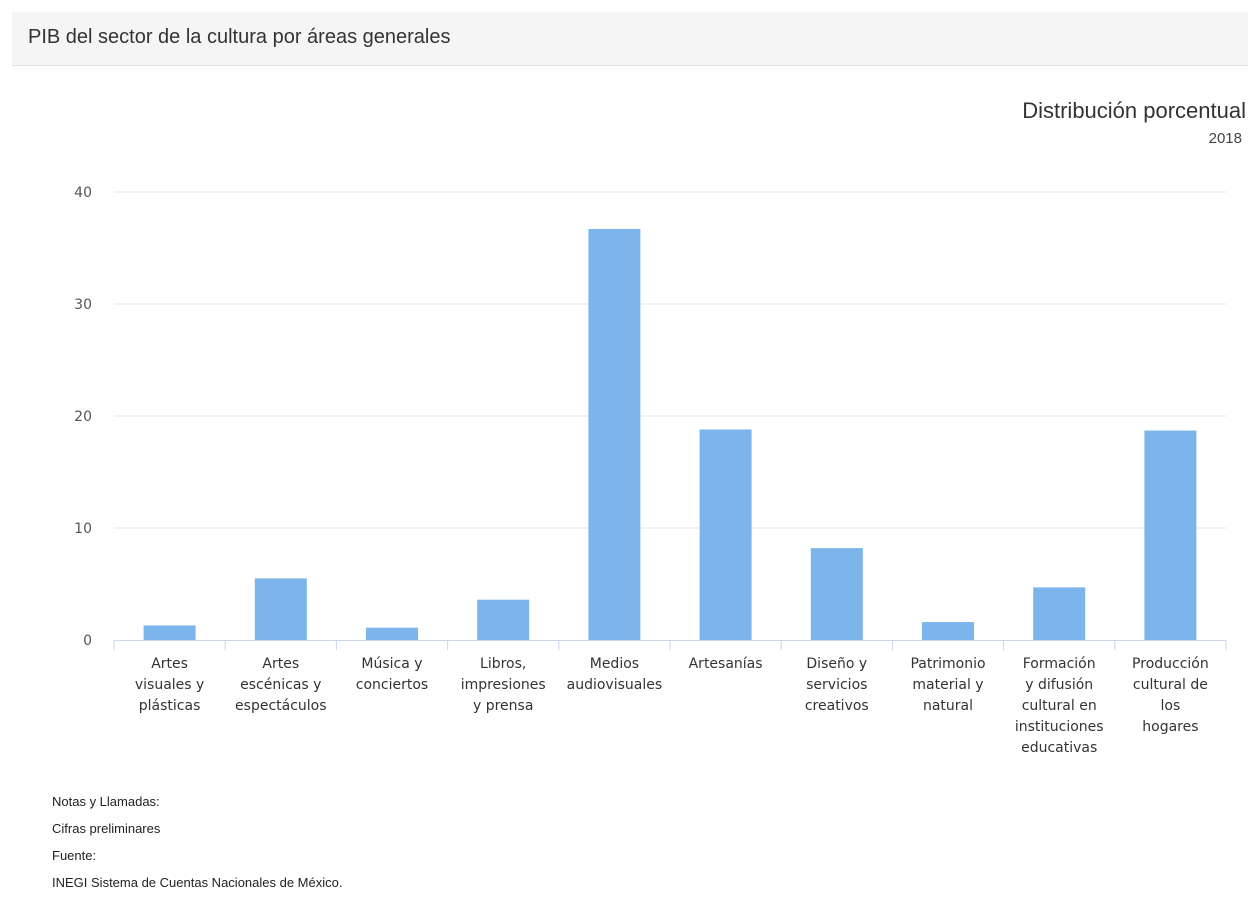  What do you see at coordinates (87, 641) in the screenshot?
I see `y-tick-label: 0` at bounding box center [87, 641].